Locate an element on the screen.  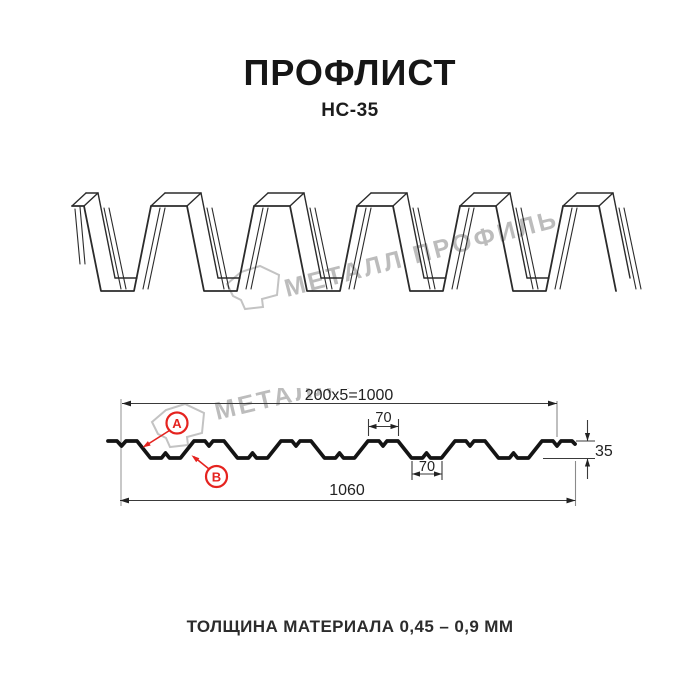
marker-b-circle is located at coordinates (216, 476).